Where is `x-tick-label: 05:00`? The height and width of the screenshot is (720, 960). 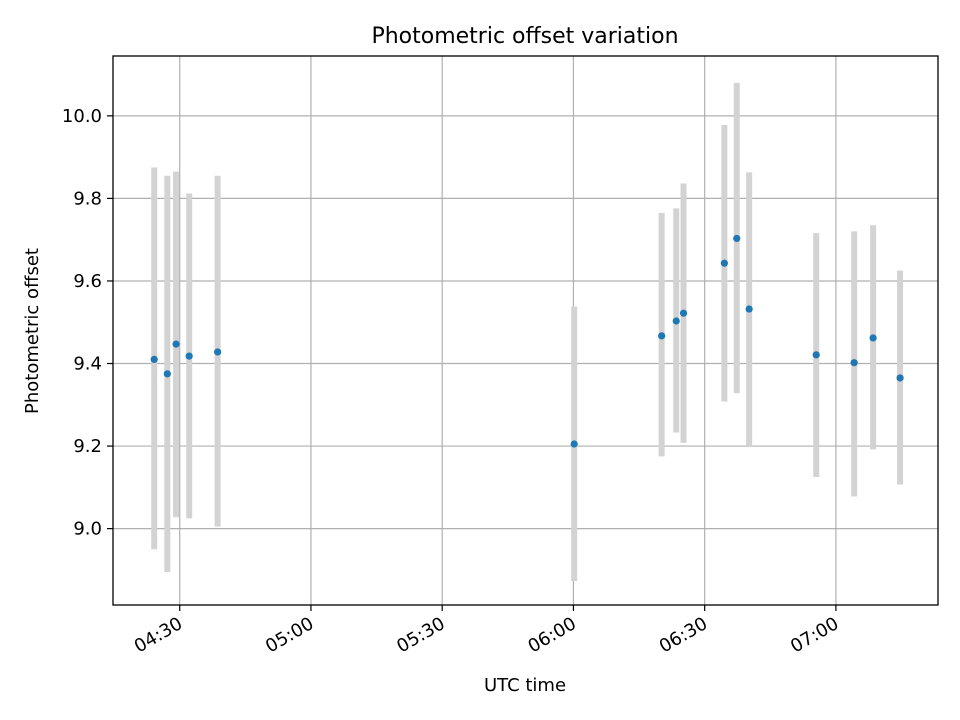
x-tick-label: 05:00 is located at coordinates (289, 635).